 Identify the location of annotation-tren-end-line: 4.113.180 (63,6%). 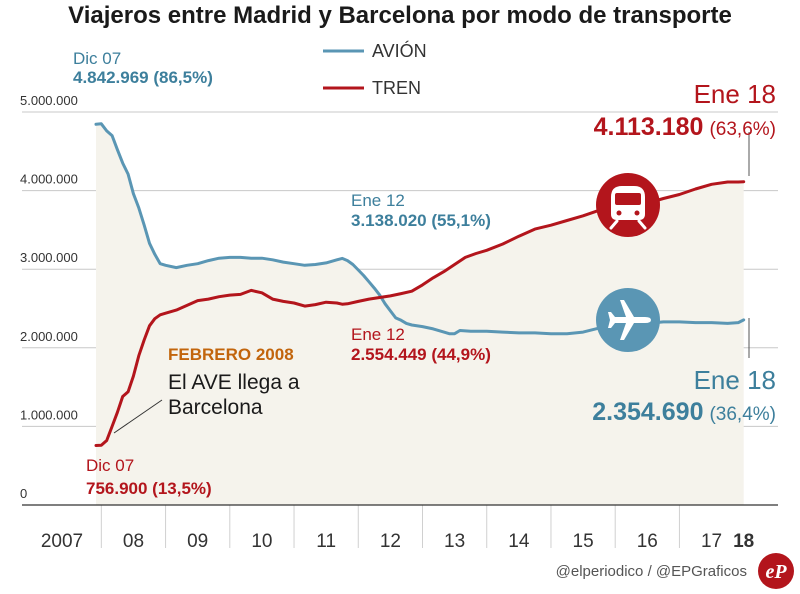
(685, 127).